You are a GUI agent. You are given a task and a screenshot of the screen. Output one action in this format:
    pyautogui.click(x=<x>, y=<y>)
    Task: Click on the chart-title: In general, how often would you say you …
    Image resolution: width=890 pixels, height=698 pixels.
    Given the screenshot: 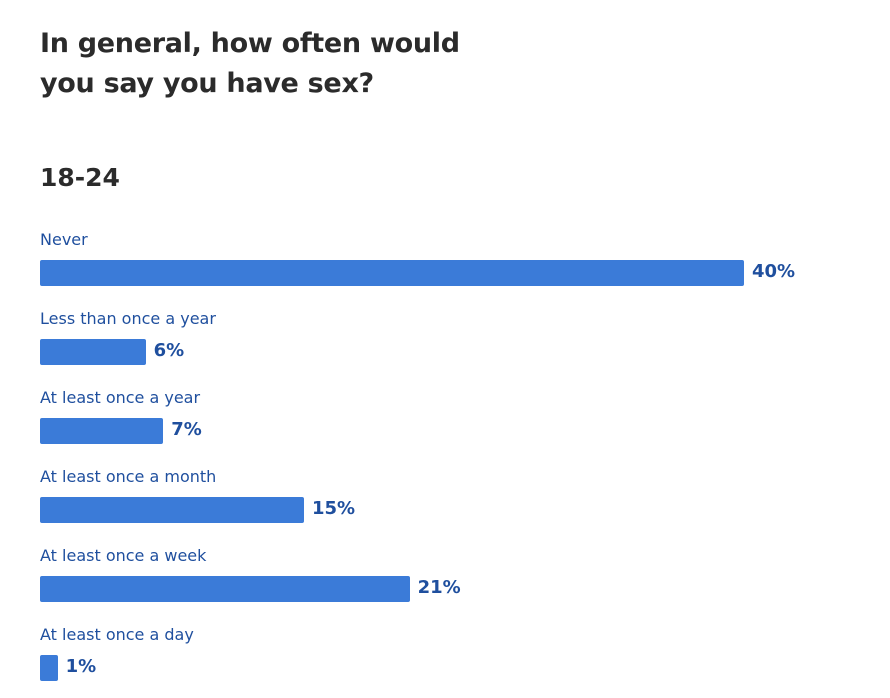 What is the action you would take?
    pyautogui.click(x=250, y=63)
    